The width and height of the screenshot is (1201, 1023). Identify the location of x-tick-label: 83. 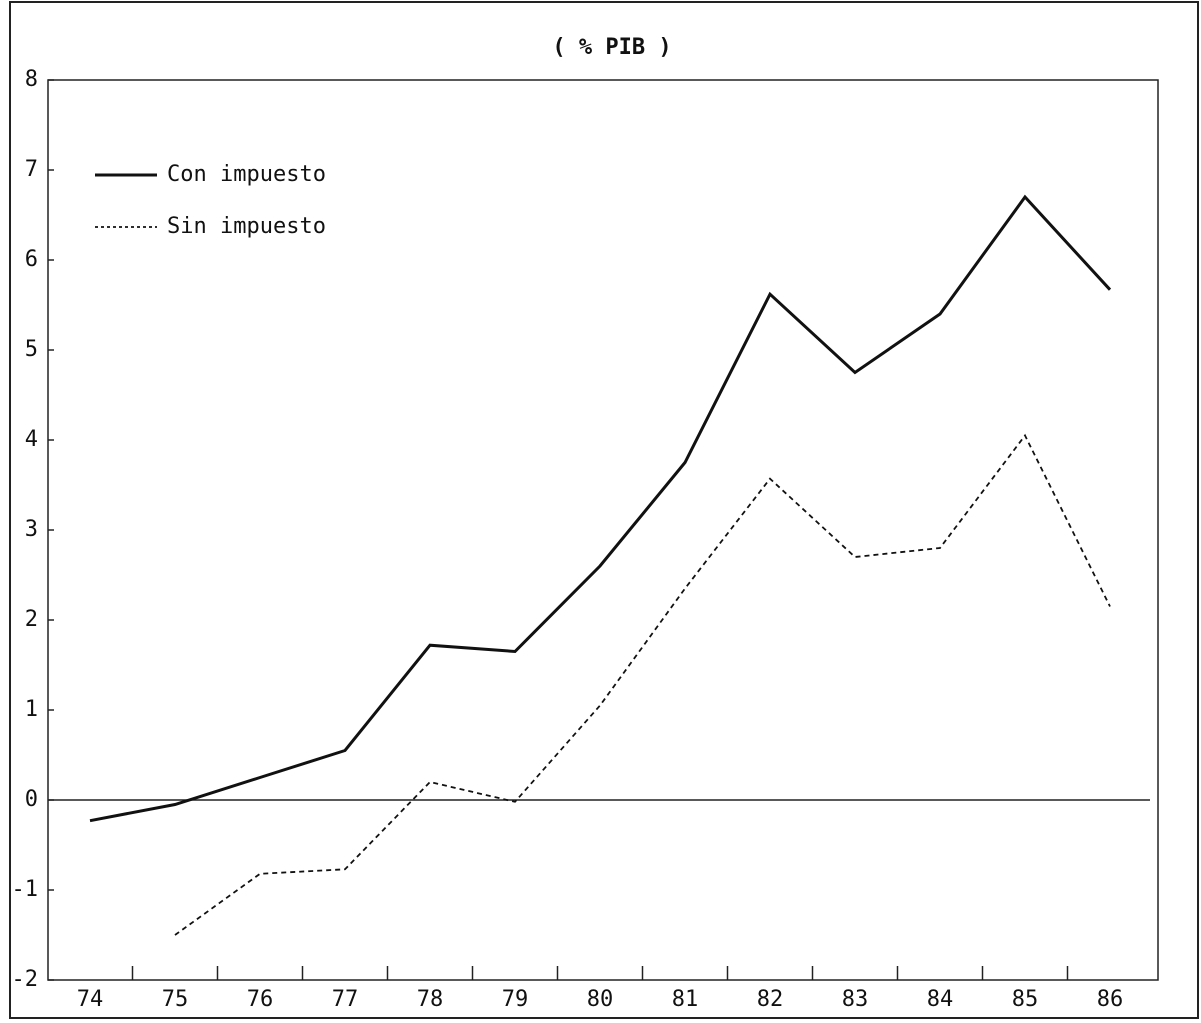
(855, 999).